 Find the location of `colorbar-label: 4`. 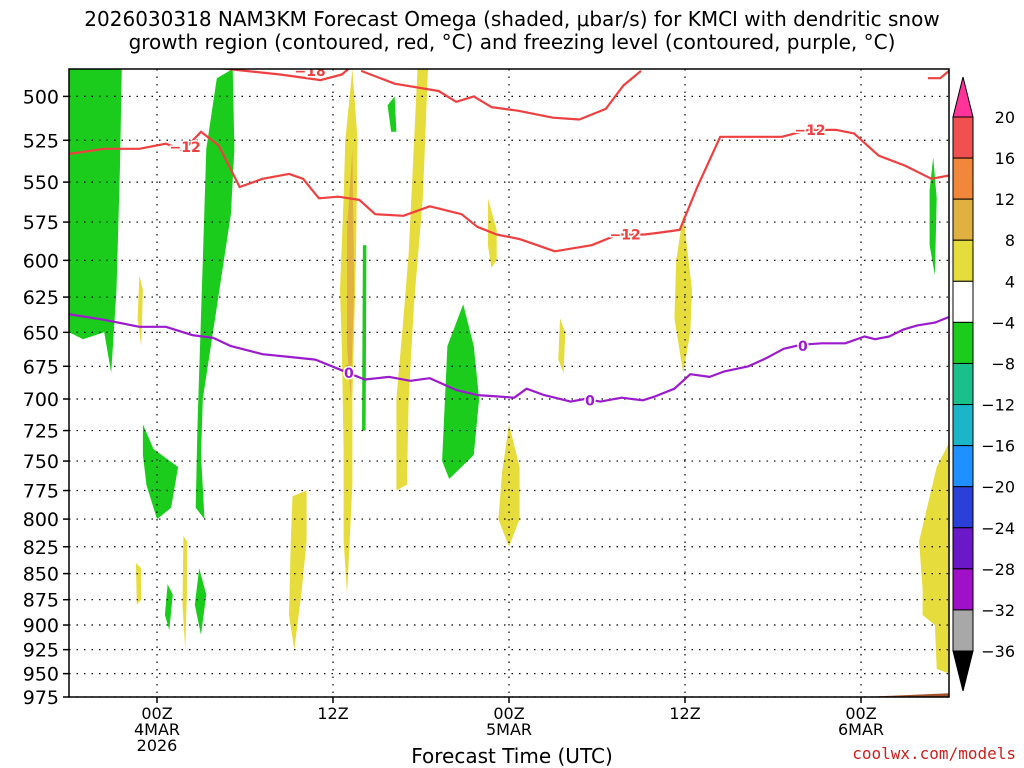

colorbar-label: 4 is located at coordinates (1010, 281).